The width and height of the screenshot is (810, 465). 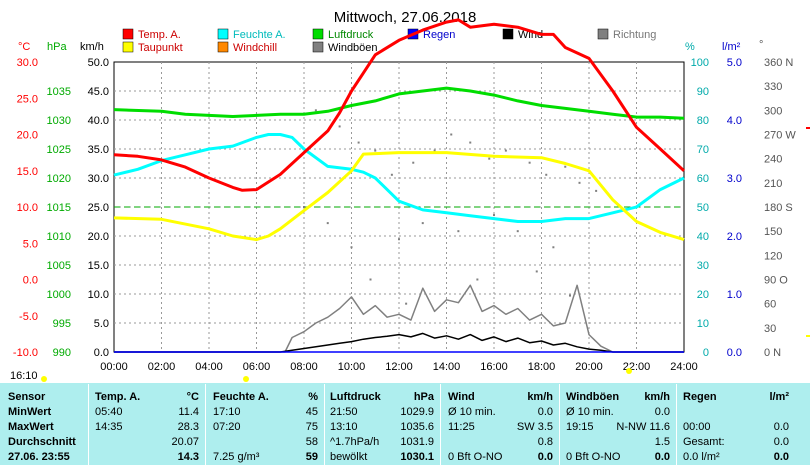 What do you see at coordinates (542, 365) in the screenshot?
I see `x-tick: 18:00` at bounding box center [542, 365].